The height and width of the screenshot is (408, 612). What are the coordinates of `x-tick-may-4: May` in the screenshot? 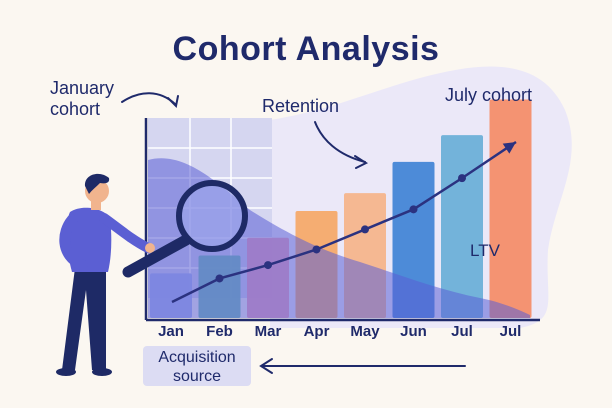 It's located at (365, 331).